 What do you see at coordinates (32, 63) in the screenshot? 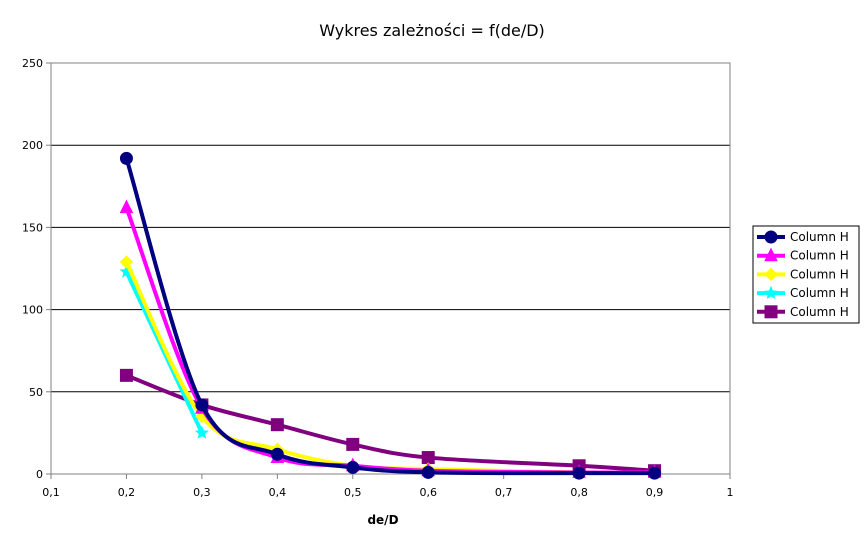
I see `y-tick-label: 250` at bounding box center [32, 63].